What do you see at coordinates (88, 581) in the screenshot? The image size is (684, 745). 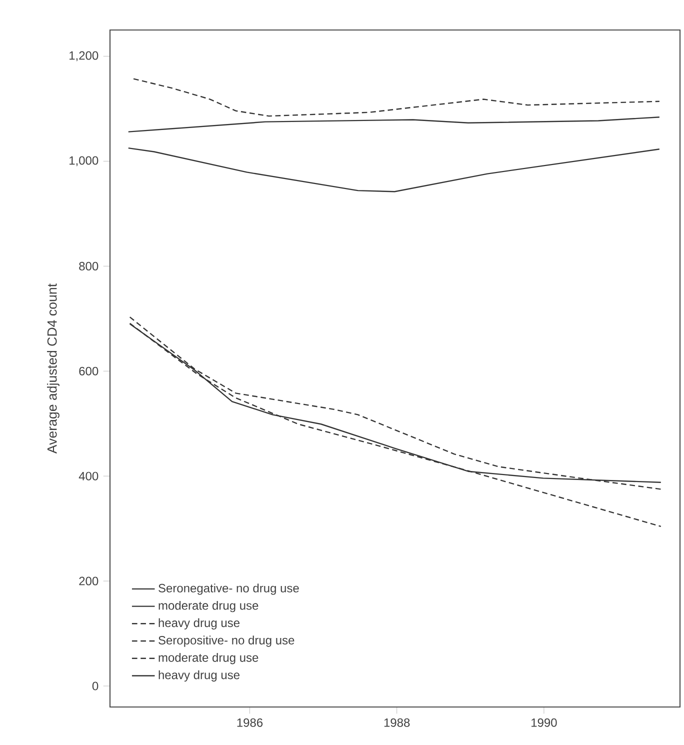 I see `y-tick-label: 200` at bounding box center [88, 581].